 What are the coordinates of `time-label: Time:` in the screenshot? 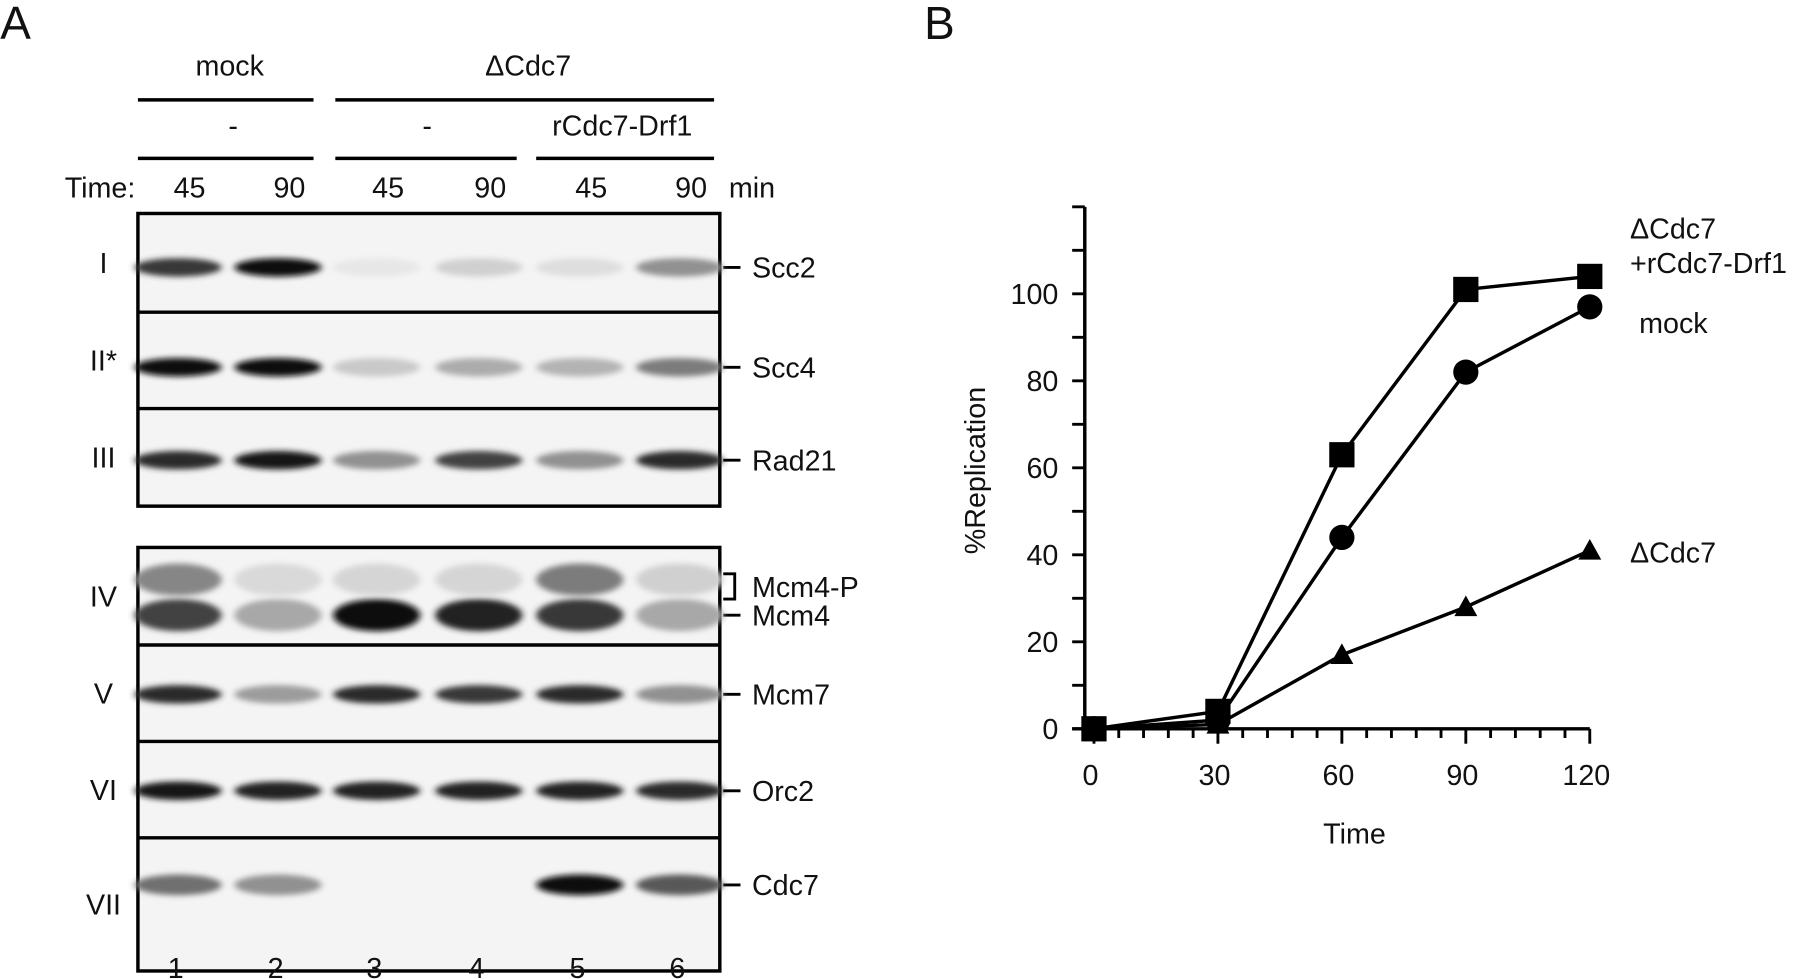 It's located at (100, 188).